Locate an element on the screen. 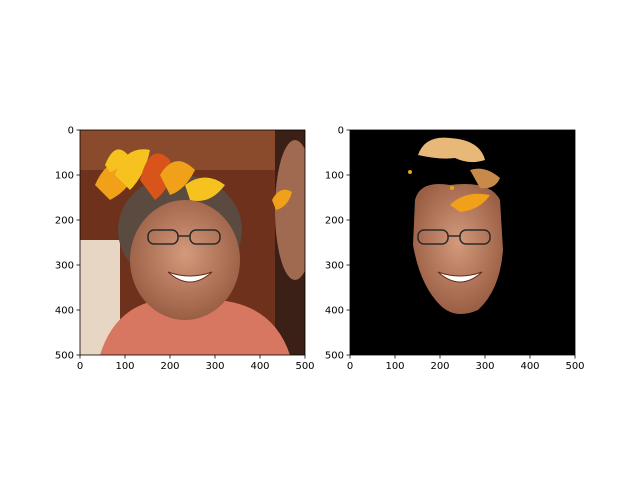 This screenshot has width=640, height=480. right-xtick-label: 100 is located at coordinates (394, 366).